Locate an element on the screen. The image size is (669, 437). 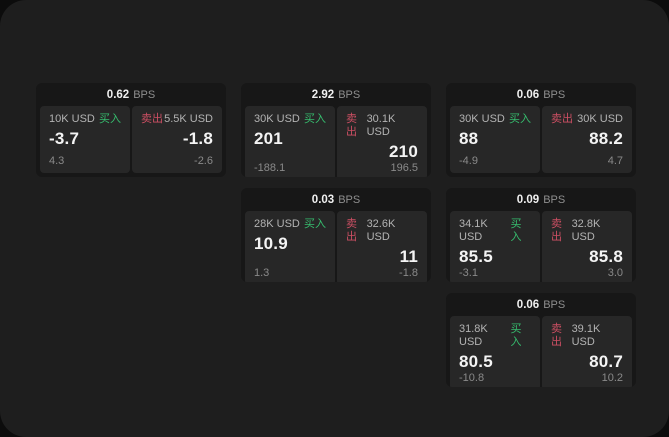
sell-panel: 卖出 32.8K USD 85.8 3.0 is located at coordinates (587, 246).